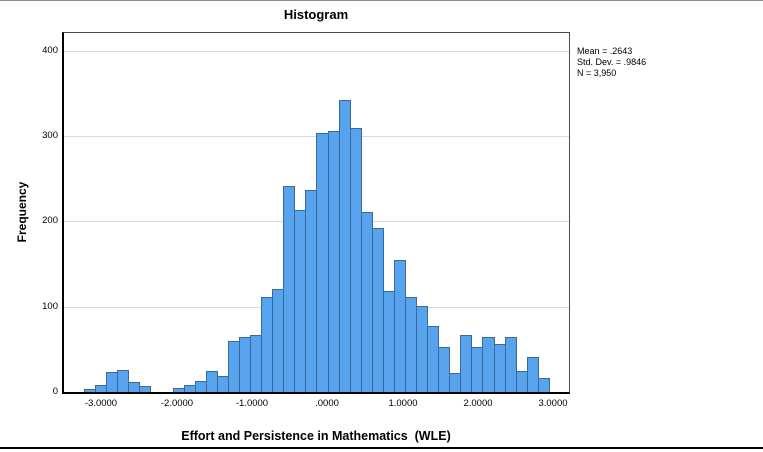 The width and height of the screenshot is (763, 452). I want to click on x-tick-label: 1.0000, so click(403, 403).